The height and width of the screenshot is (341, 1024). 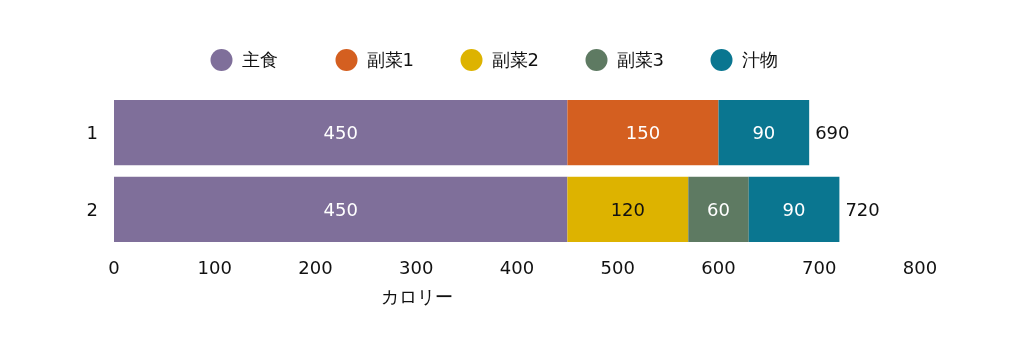 I want to click on legend-label: 副菜2, so click(x=515, y=60).